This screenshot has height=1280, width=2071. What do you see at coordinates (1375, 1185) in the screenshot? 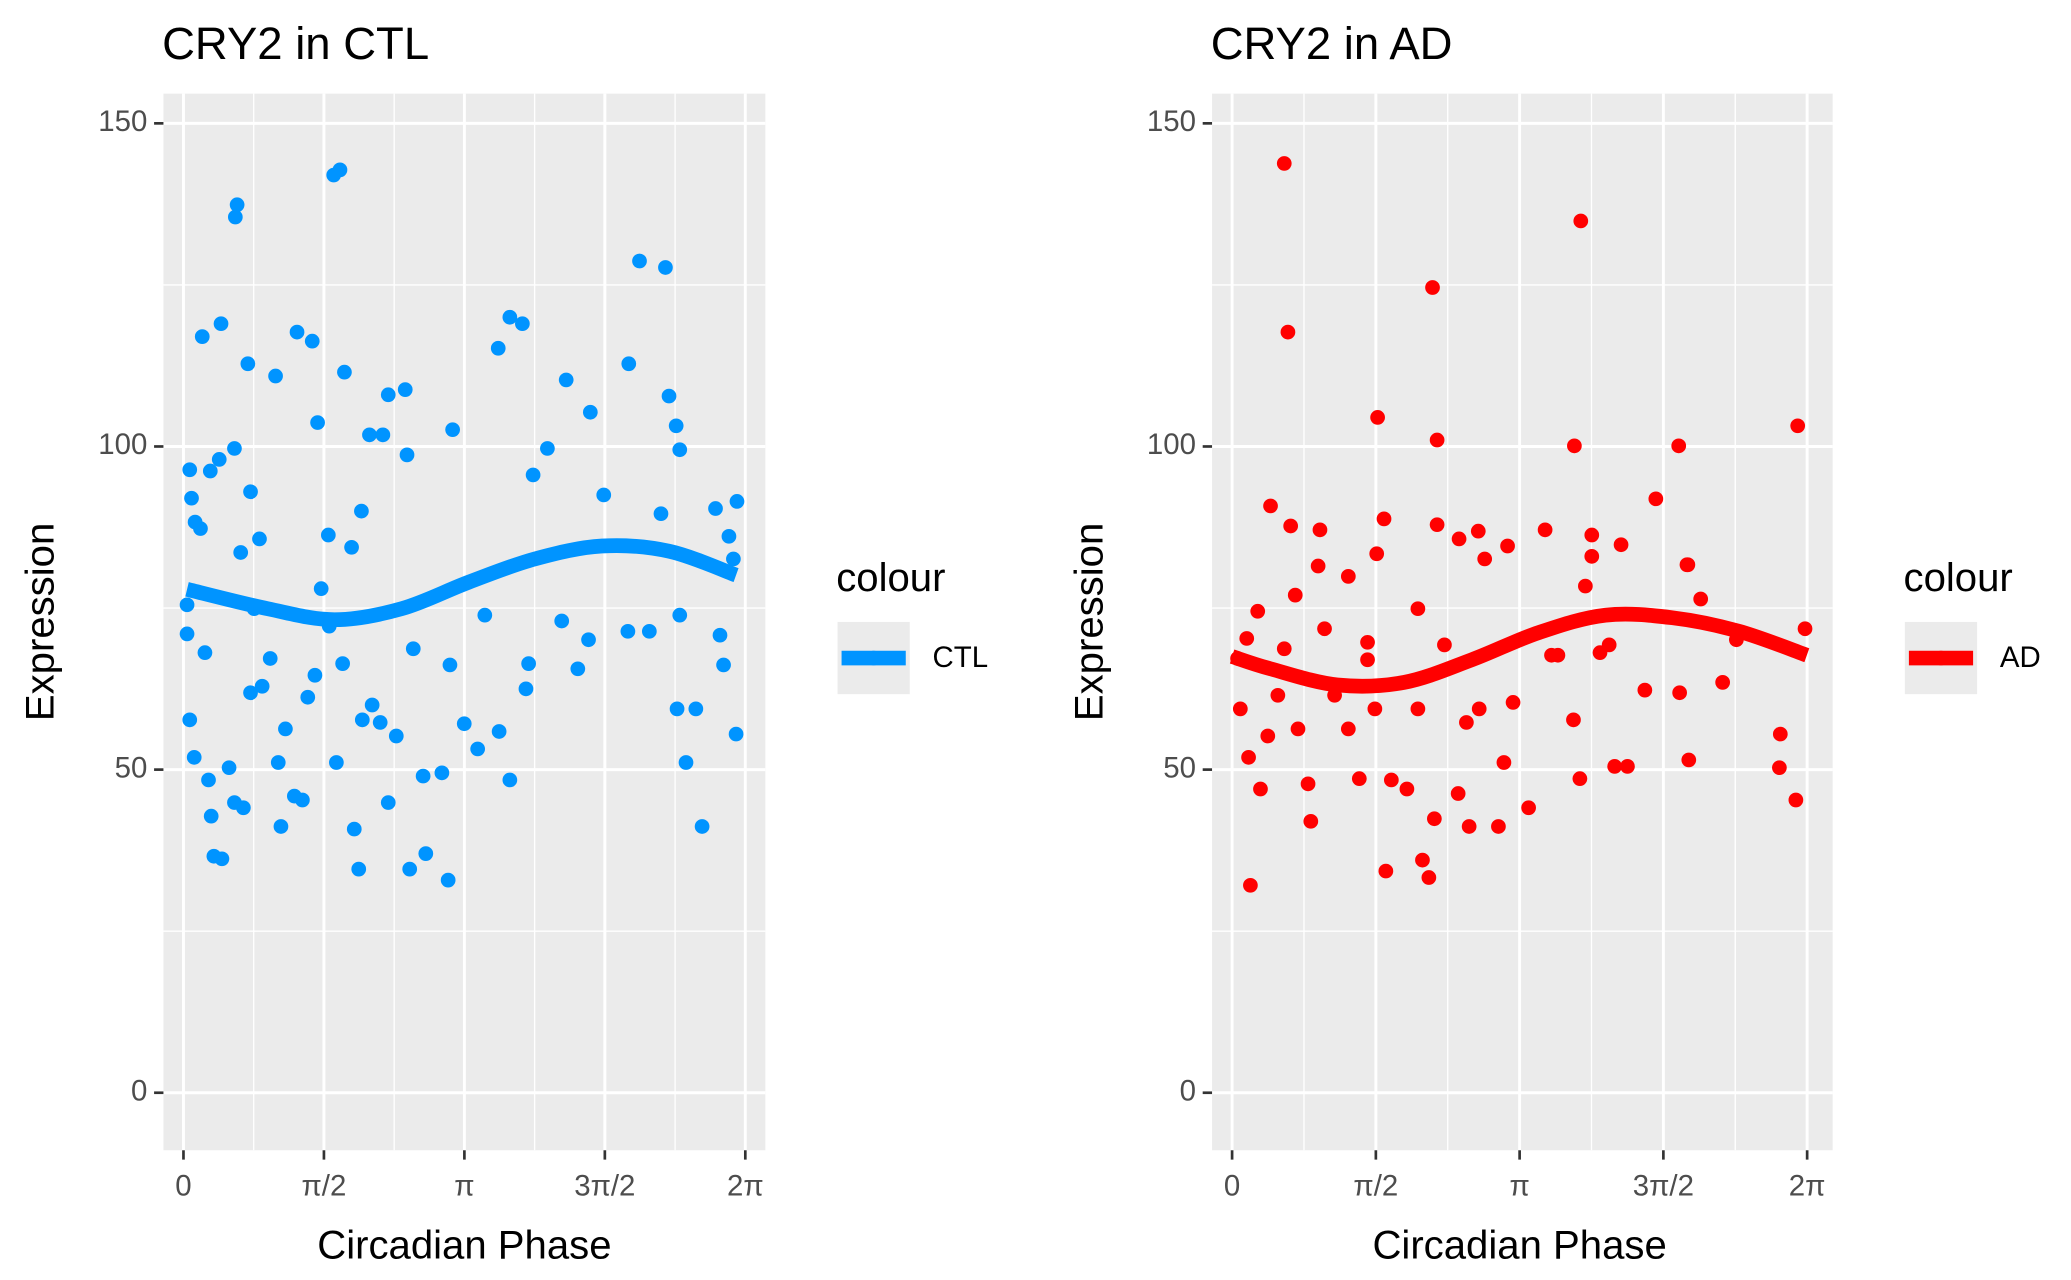
I see `x-tick-label: π/2` at bounding box center [1375, 1185].